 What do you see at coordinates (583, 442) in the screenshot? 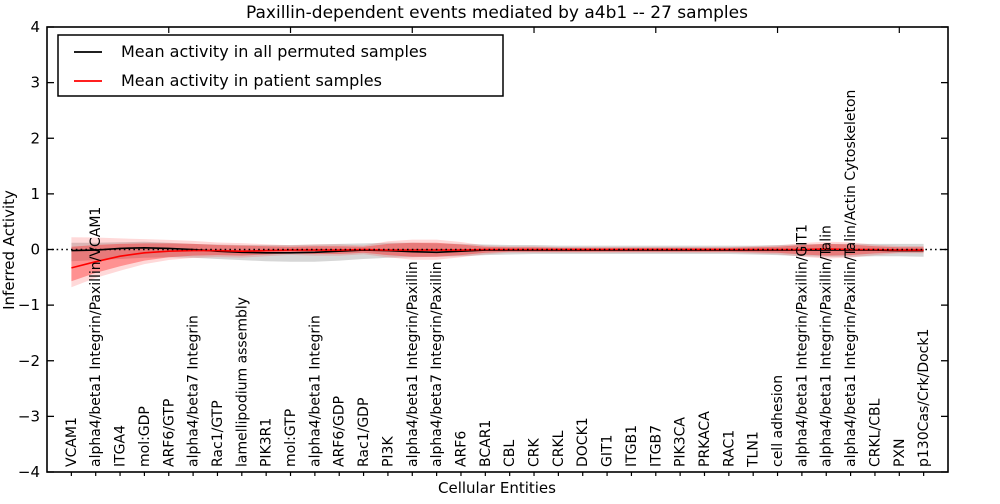
I see `x-tick-label: DOCK1` at bounding box center [583, 442].